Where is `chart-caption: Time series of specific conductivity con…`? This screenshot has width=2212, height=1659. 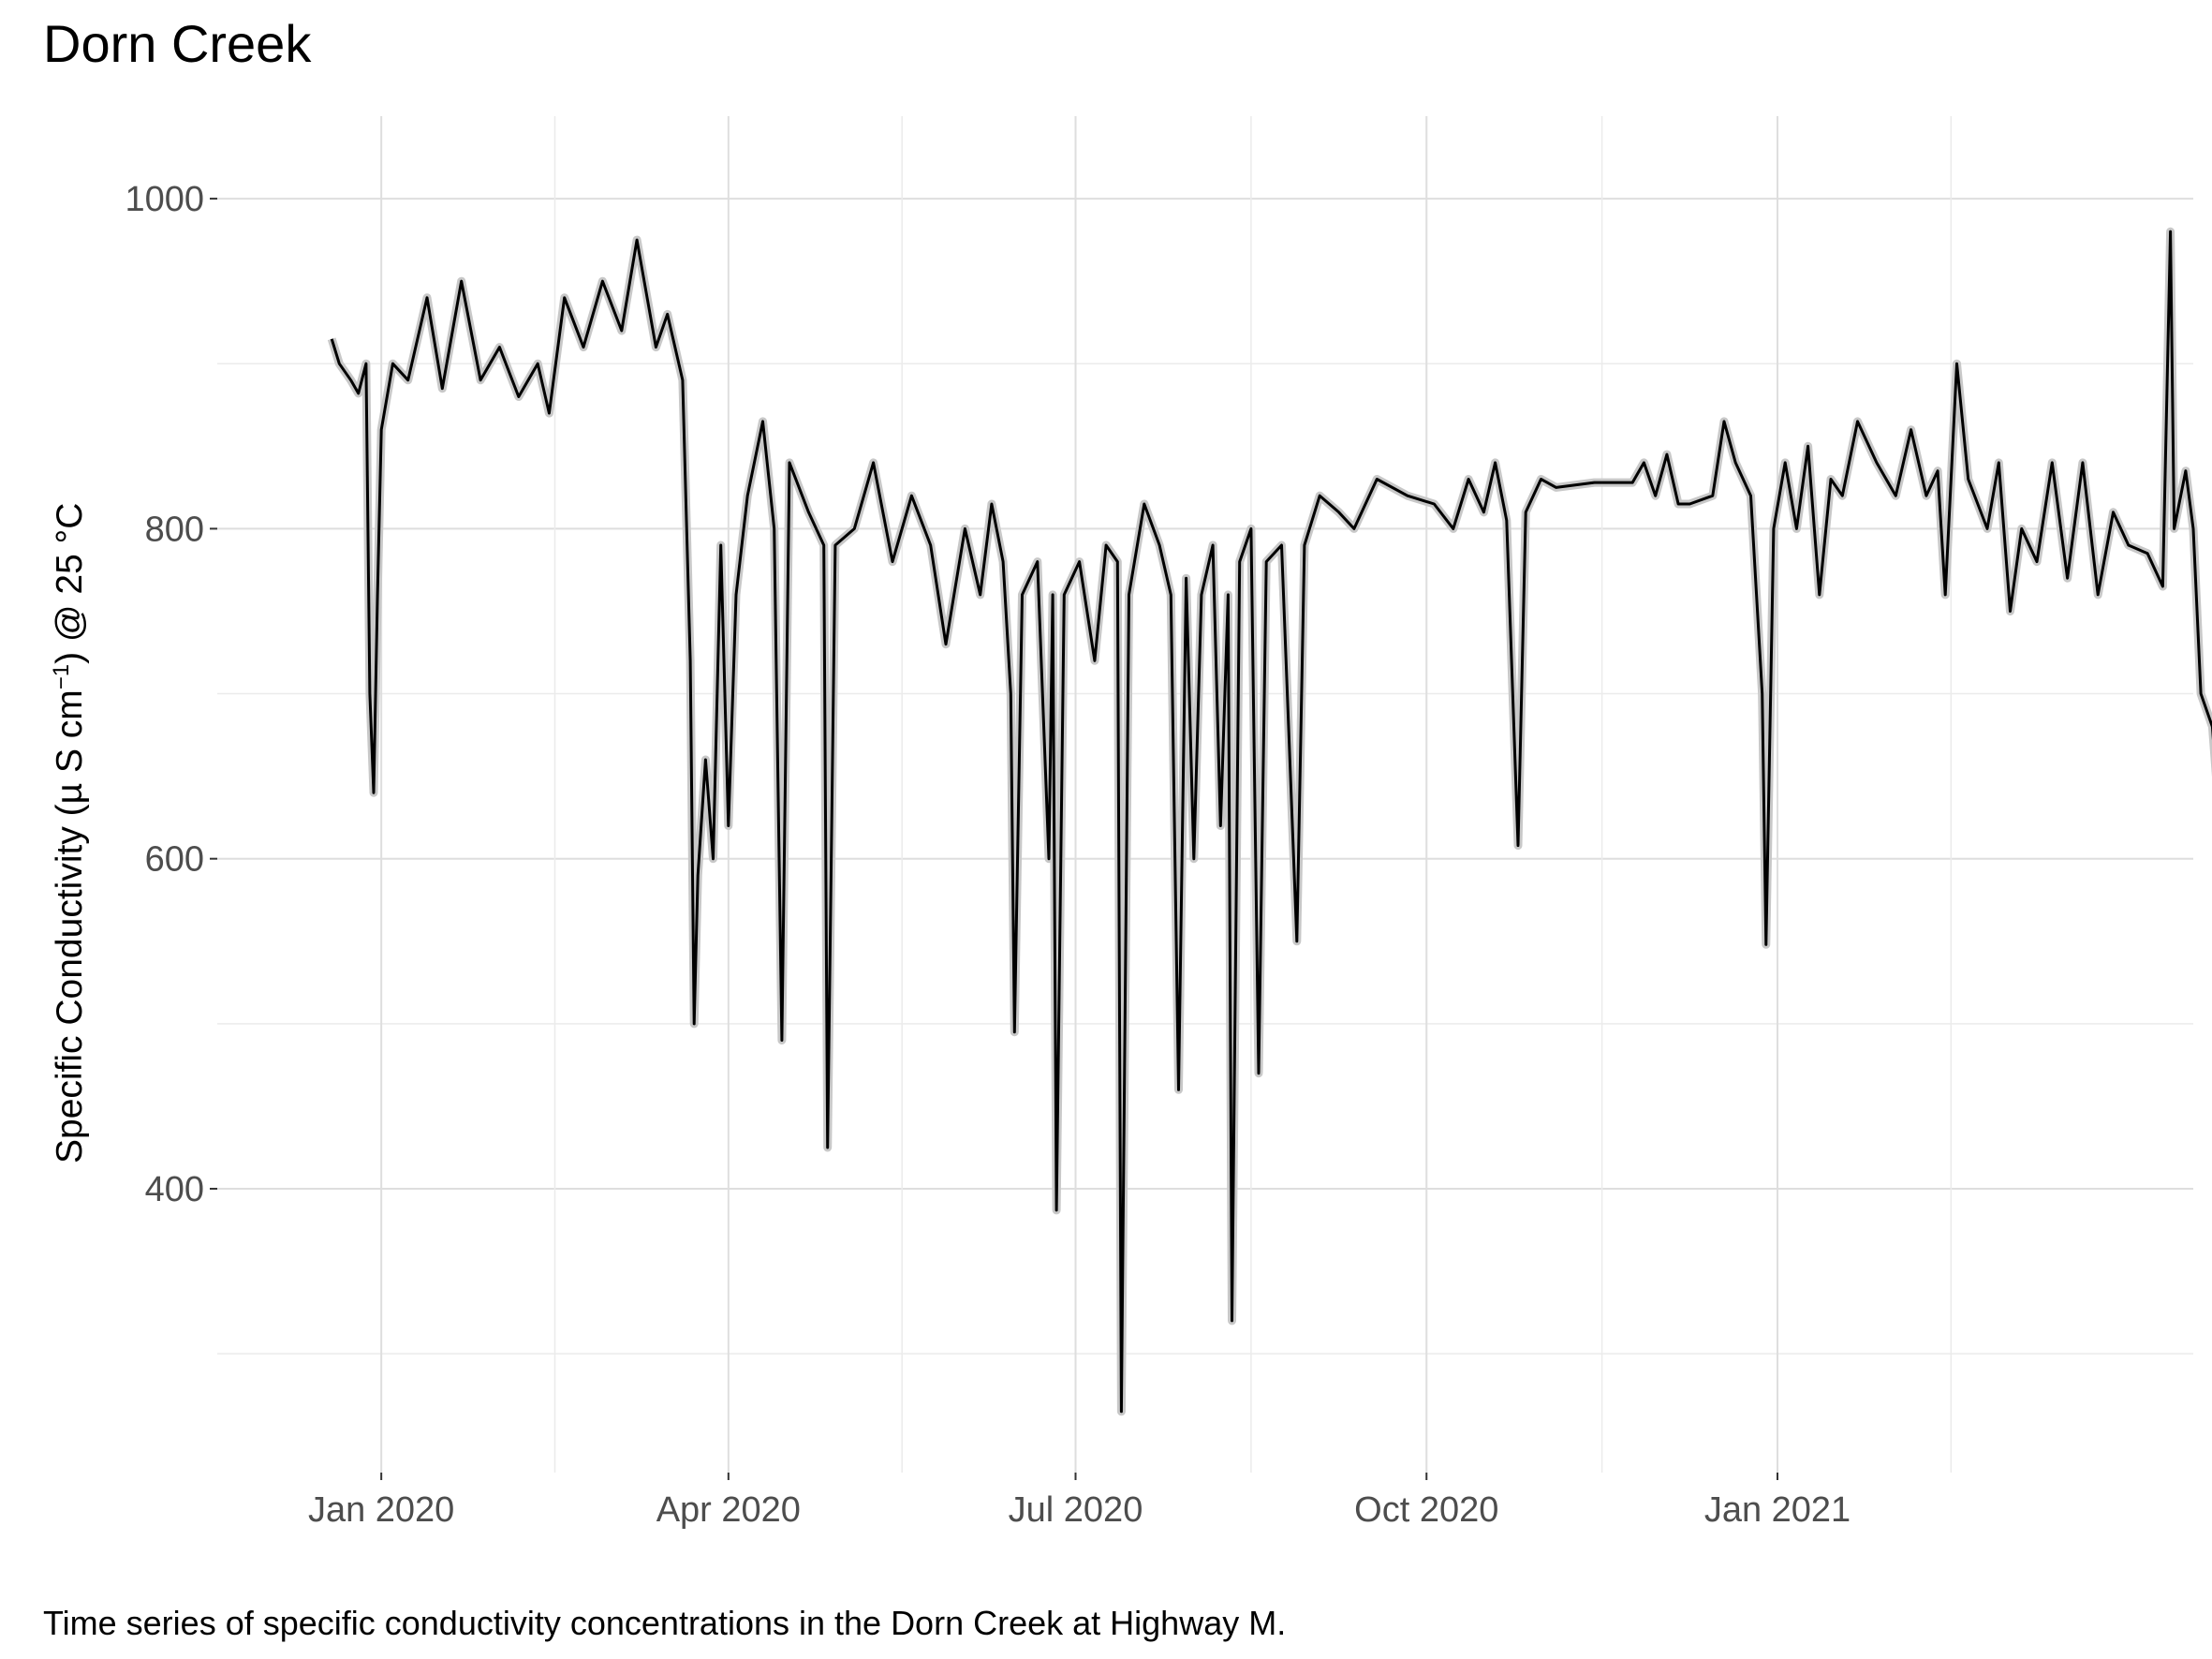
chart-caption: Time series of specific conductivity con… is located at coordinates (665, 1623).